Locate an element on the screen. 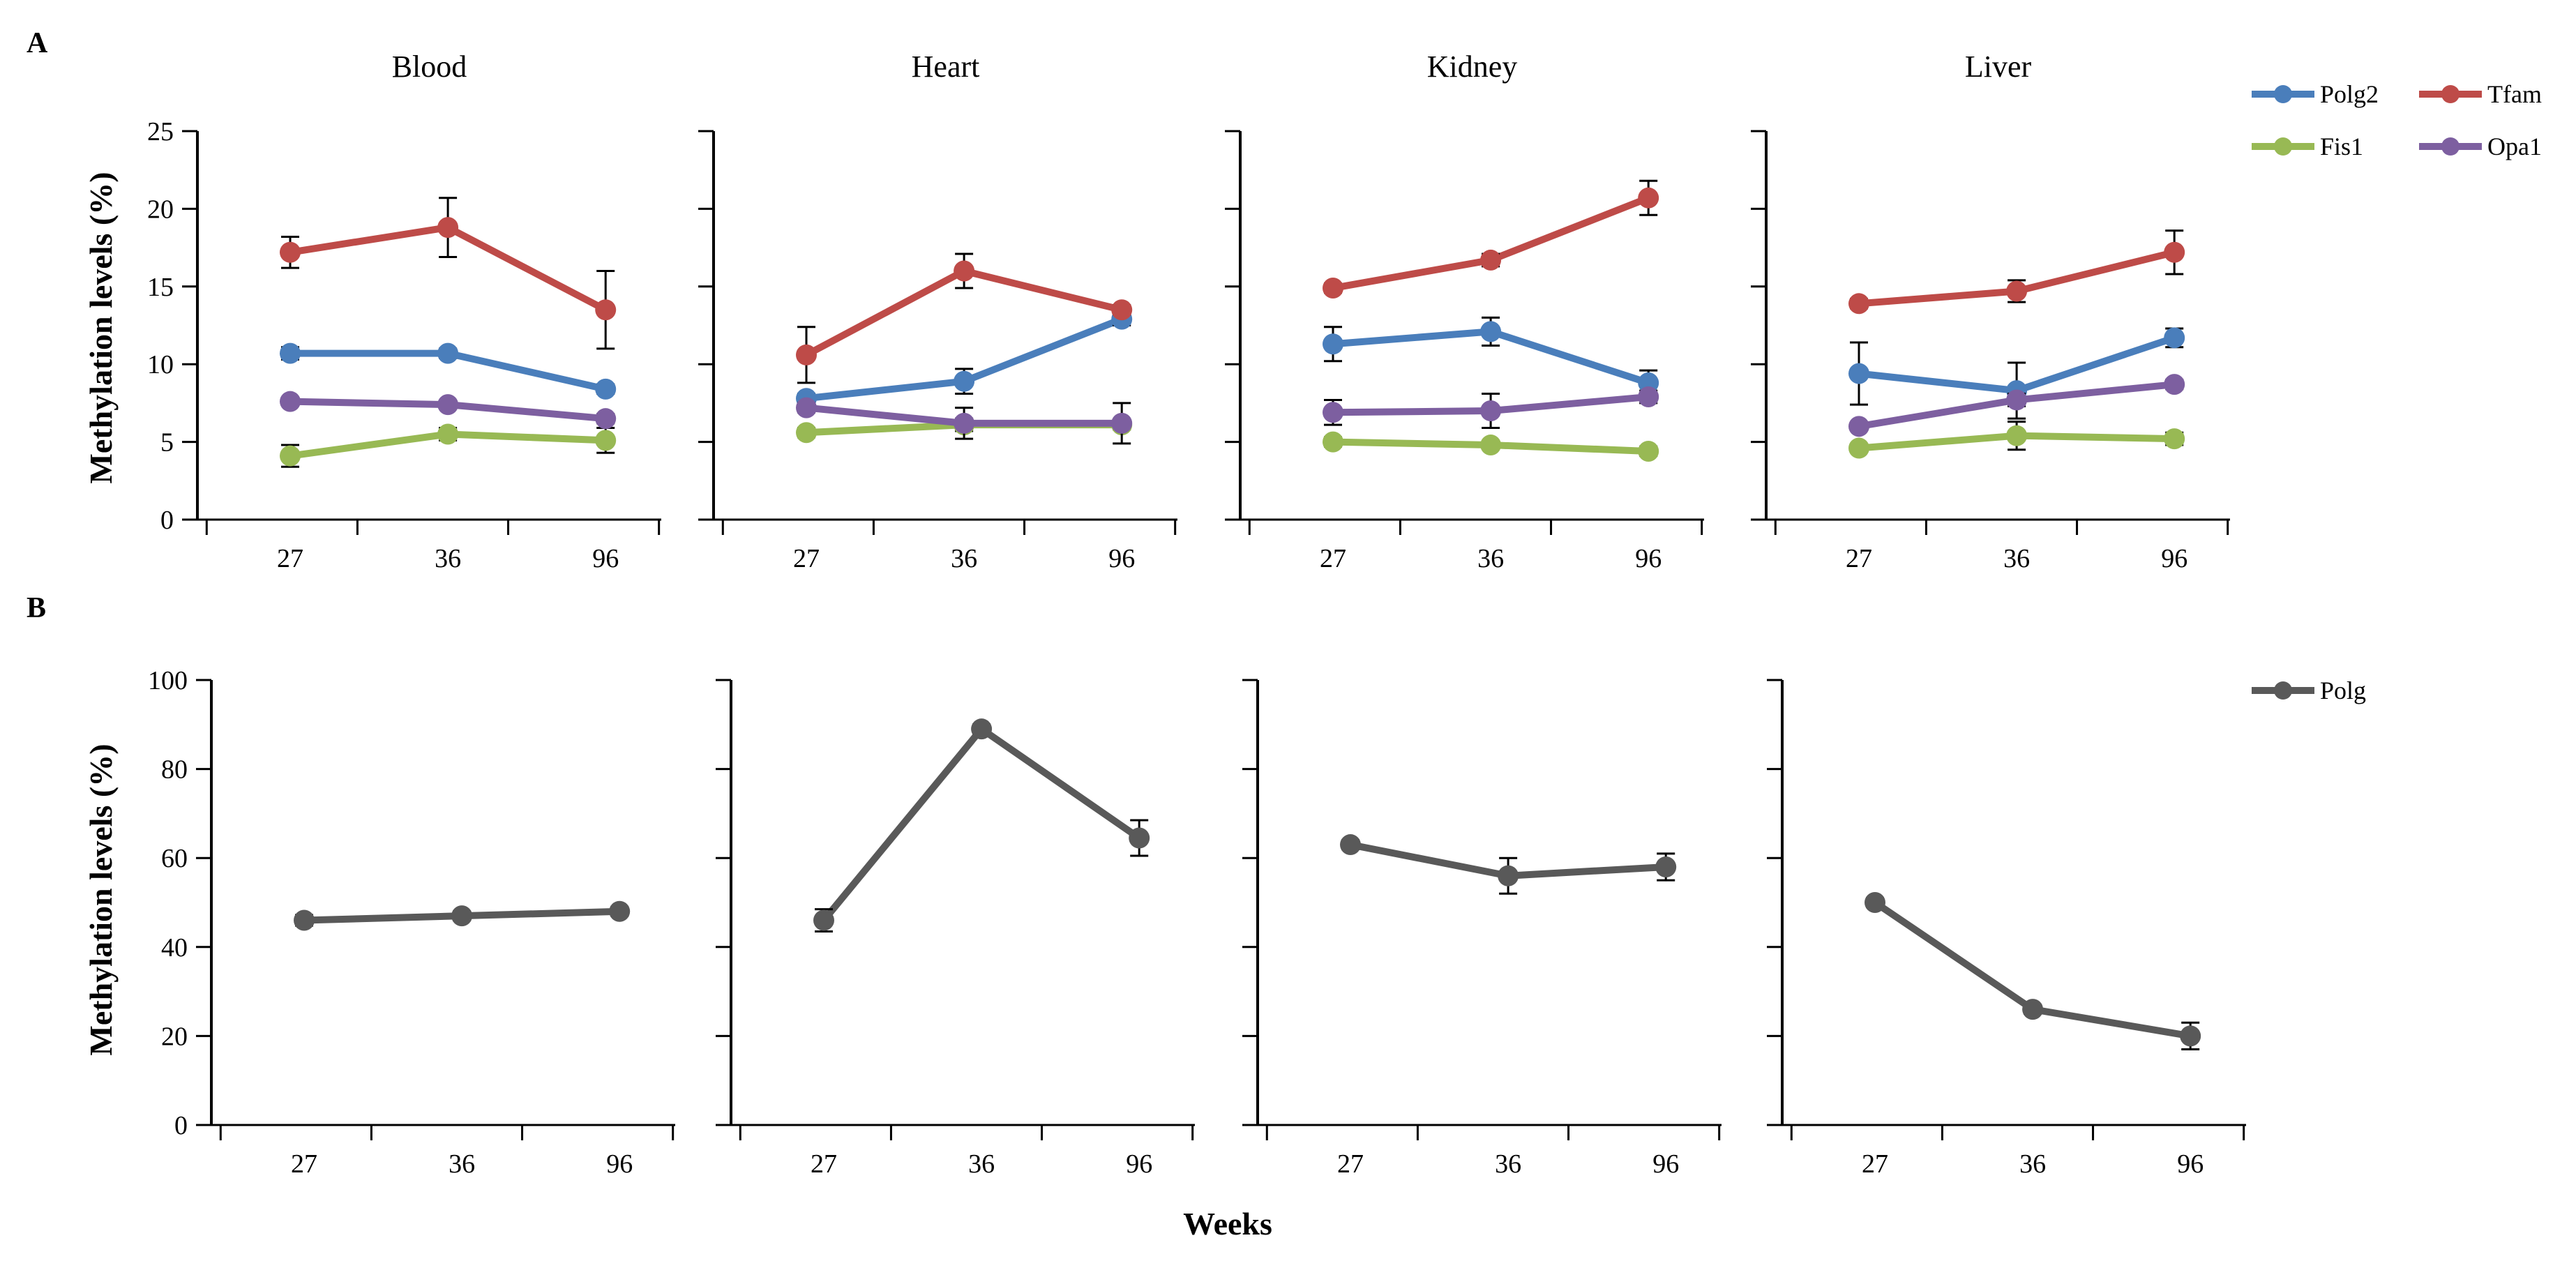  panel-b-subplot-3: 27 36 96 is located at coordinates (1482, 929).